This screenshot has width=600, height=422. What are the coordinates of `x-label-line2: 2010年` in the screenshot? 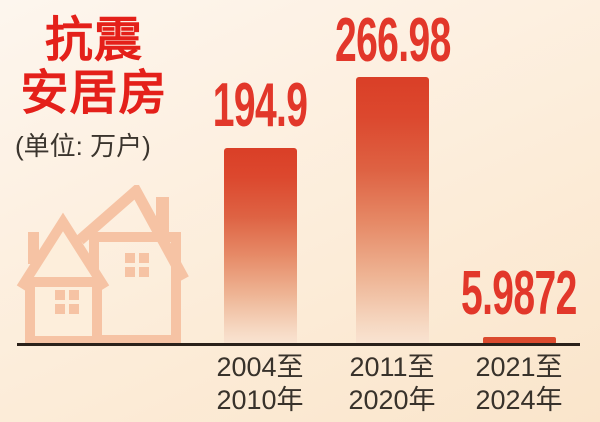 It's located at (260, 400).